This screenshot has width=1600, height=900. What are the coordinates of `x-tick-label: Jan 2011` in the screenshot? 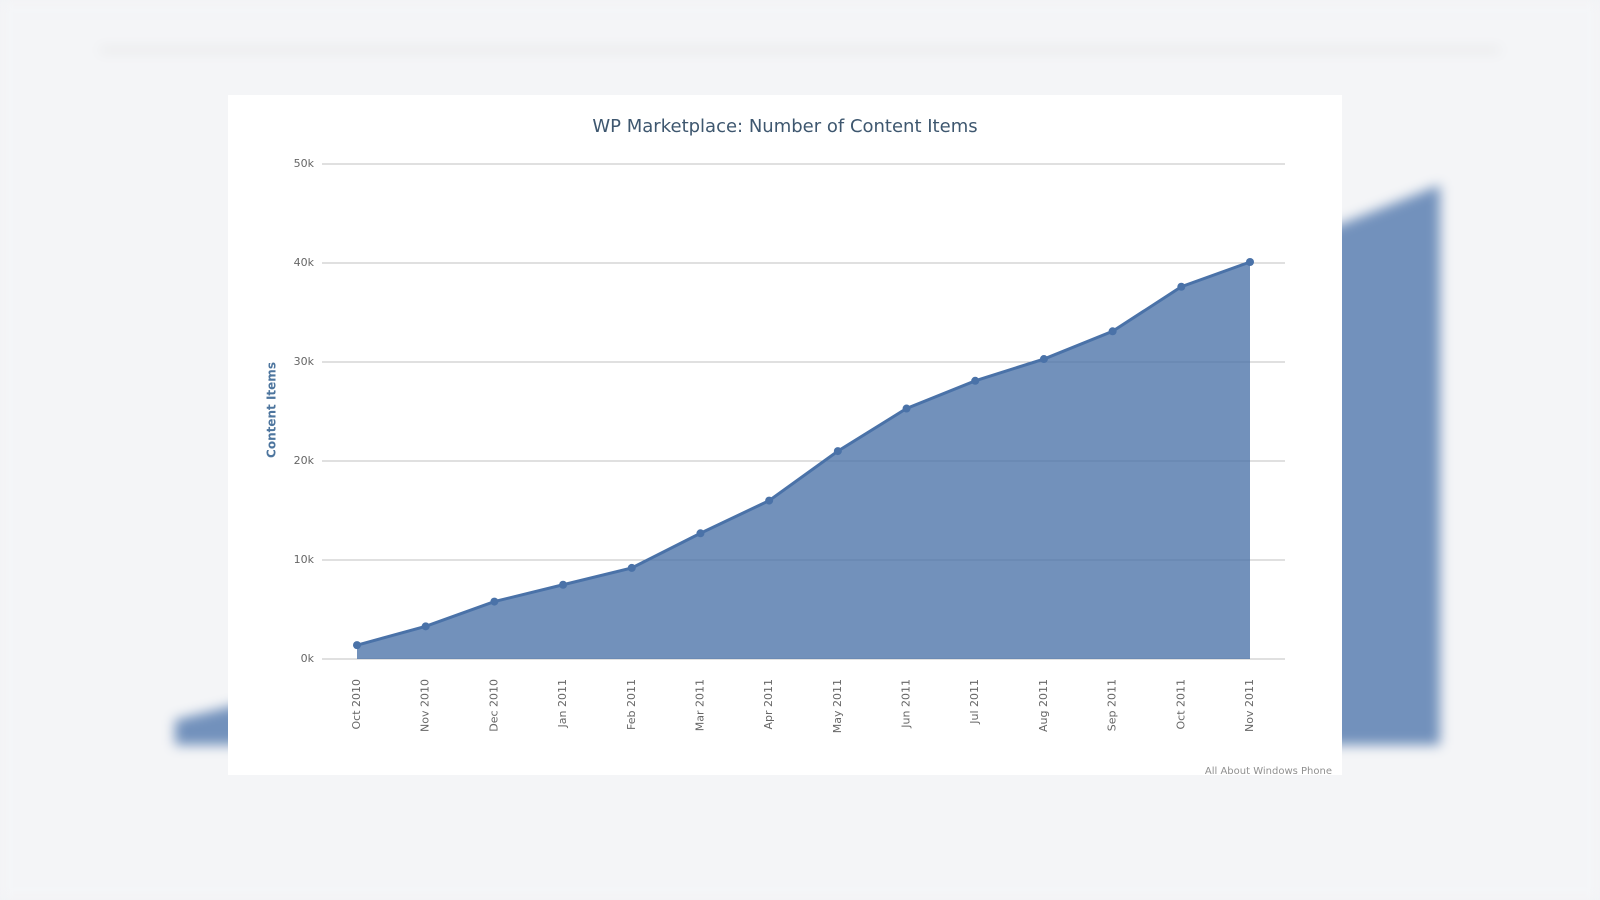 It's located at (562, 703).